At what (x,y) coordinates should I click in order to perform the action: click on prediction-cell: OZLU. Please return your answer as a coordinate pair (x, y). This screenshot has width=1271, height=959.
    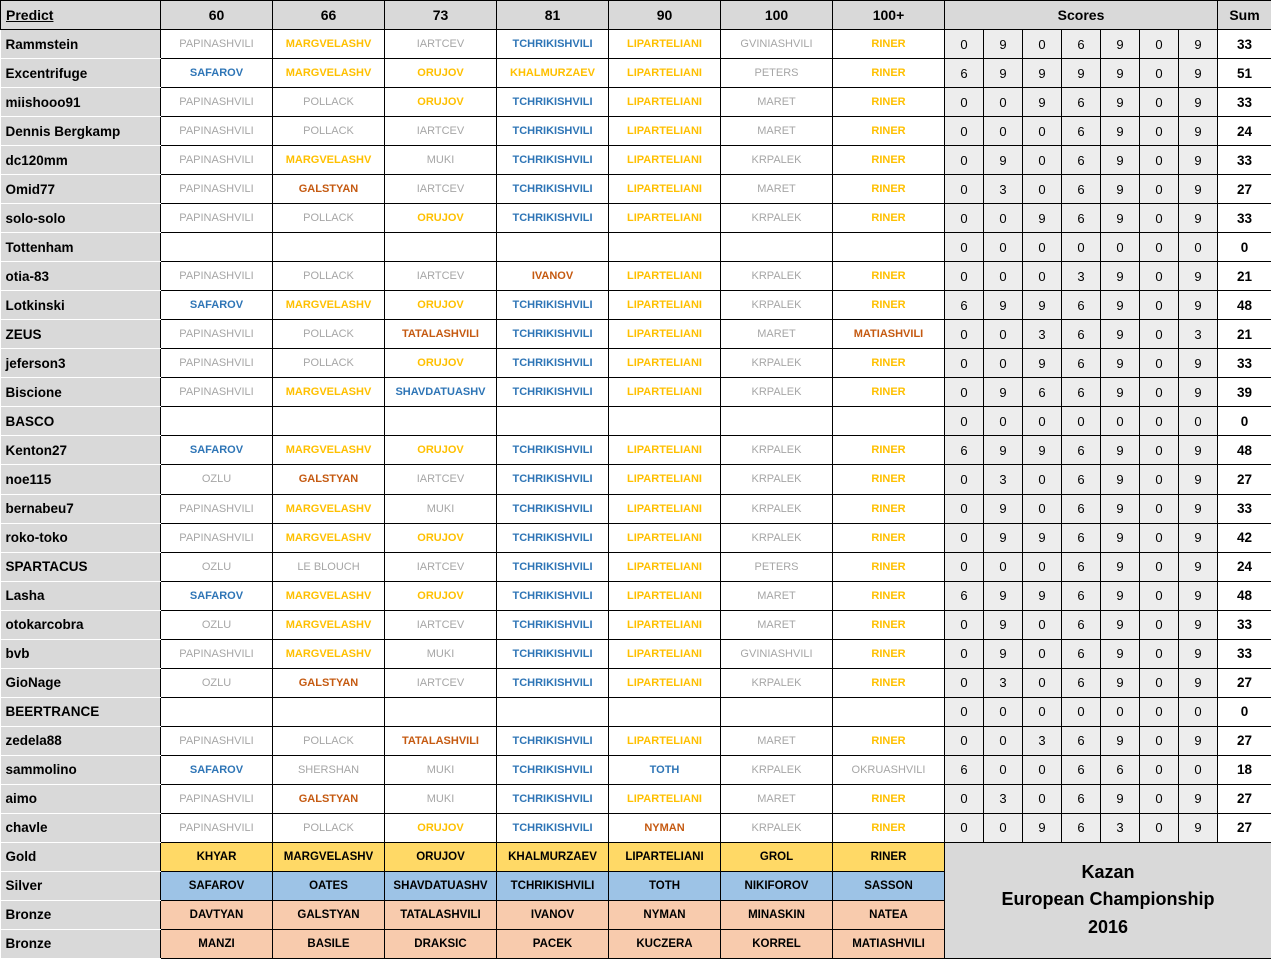
    Looking at the image, I should click on (216, 566).